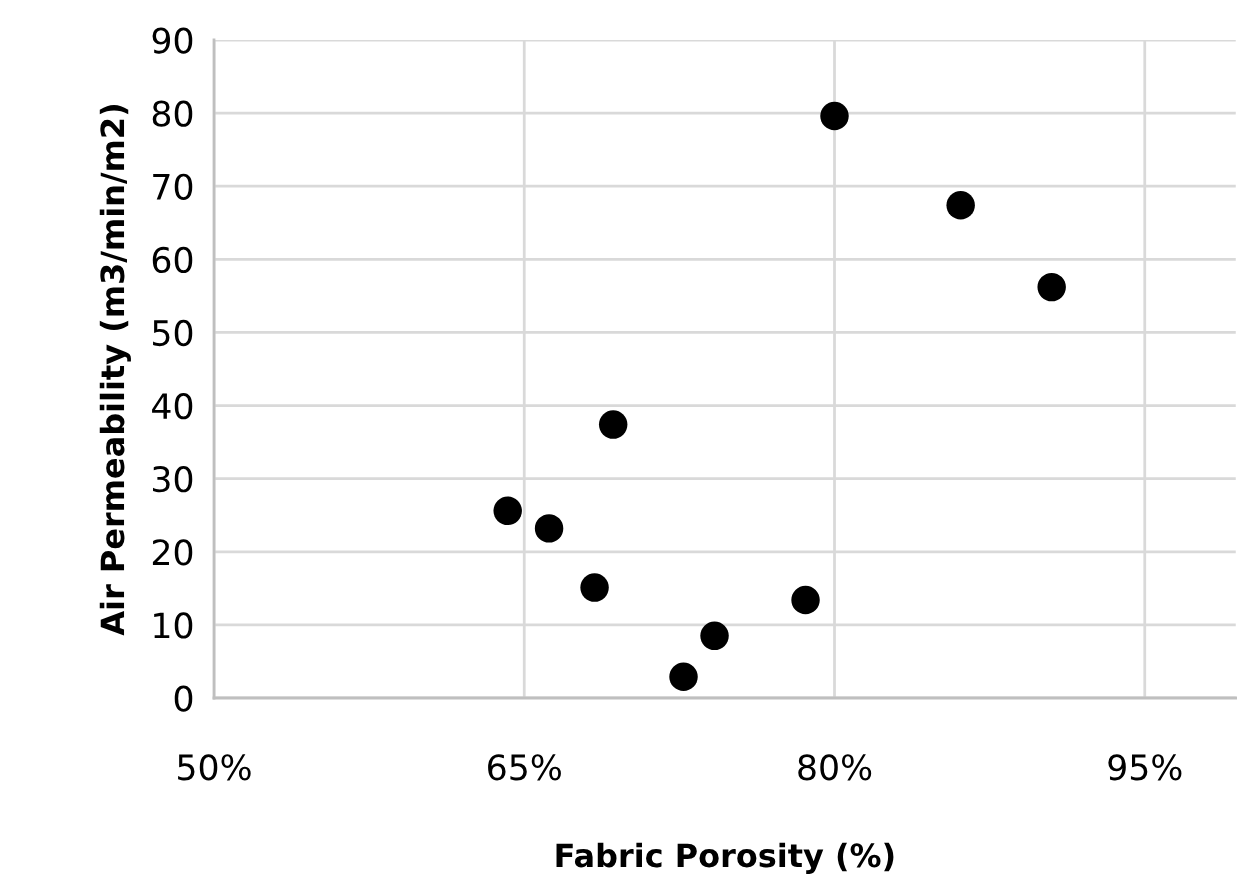 This screenshot has height=892, width=1237. Describe the element at coordinates (173, 186) in the screenshot. I see `y-tick-label: 70` at that location.